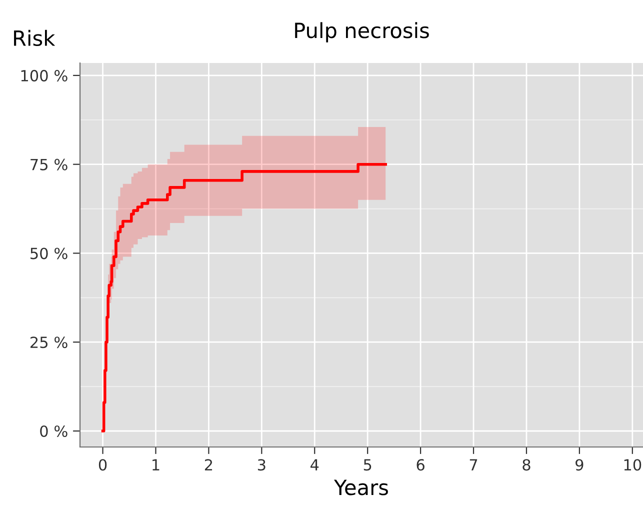 This screenshot has width=643, height=505. What do you see at coordinates (102, 465) in the screenshot?
I see `x-tick-label: 0` at bounding box center [102, 465].